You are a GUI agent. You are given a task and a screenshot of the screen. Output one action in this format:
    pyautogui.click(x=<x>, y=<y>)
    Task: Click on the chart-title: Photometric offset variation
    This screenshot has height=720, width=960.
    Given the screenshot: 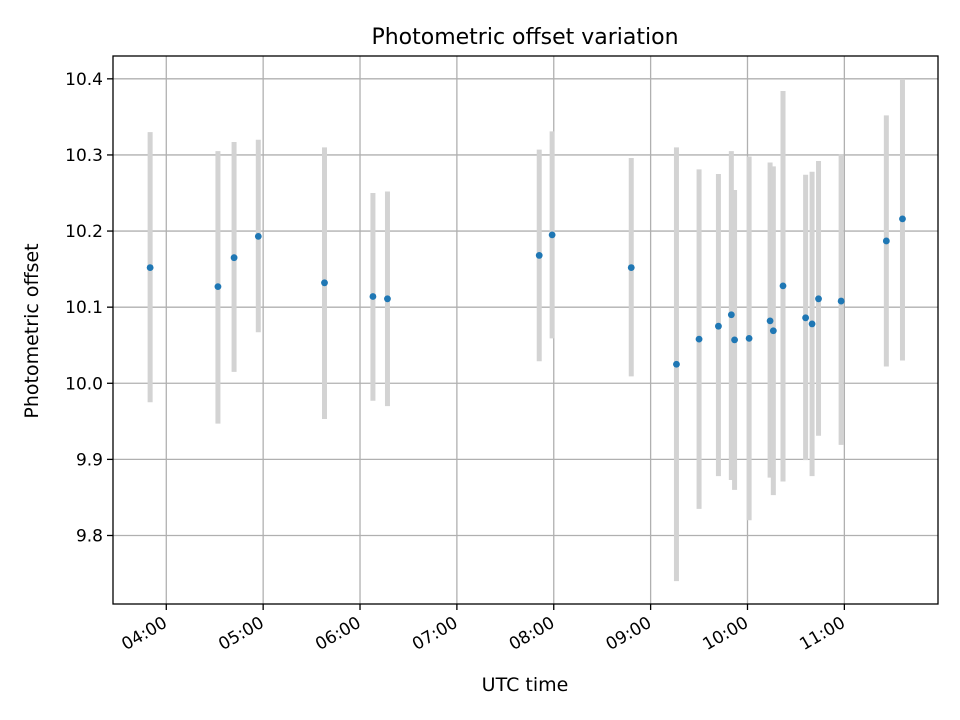 What is the action you would take?
    pyautogui.click(x=524, y=37)
    